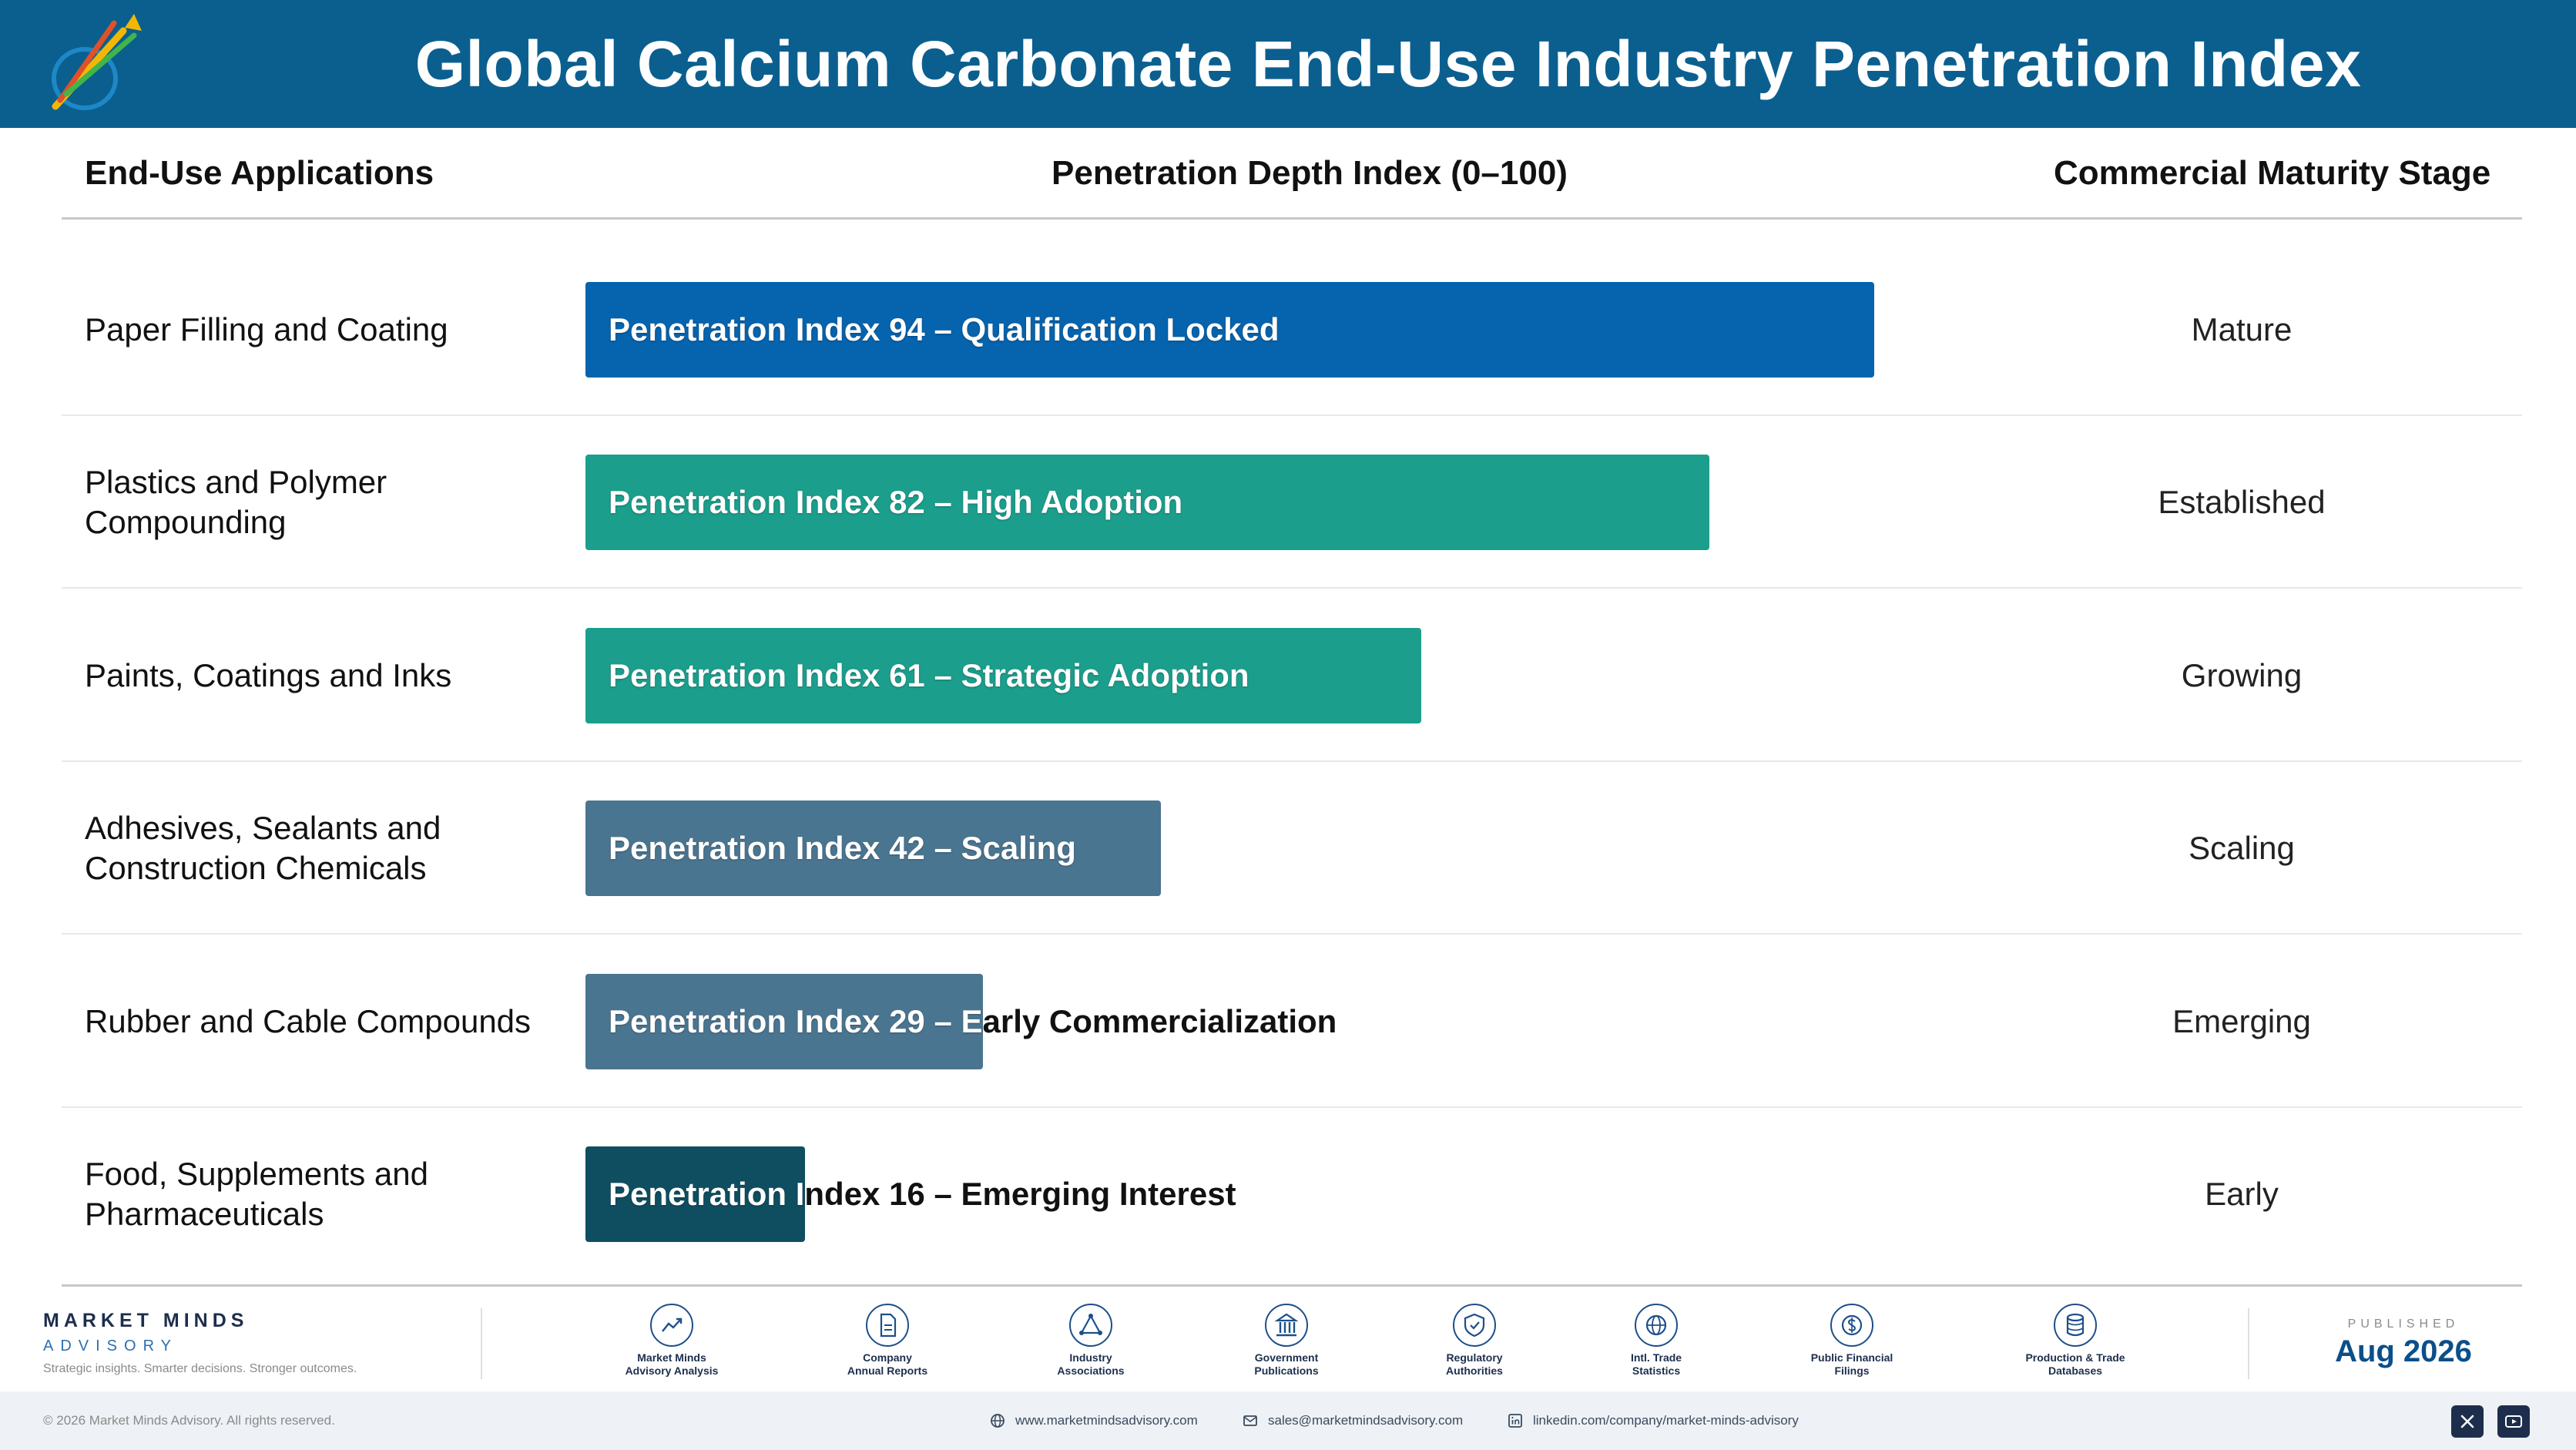  I want to click on header-divider, so click(1292, 218).